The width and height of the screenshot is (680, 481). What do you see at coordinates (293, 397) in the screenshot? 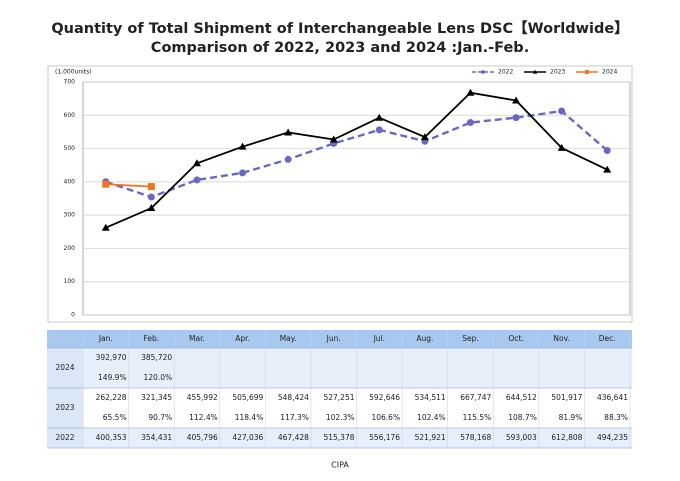
I see `table-cell: 548,424` at bounding box center [293, 397].